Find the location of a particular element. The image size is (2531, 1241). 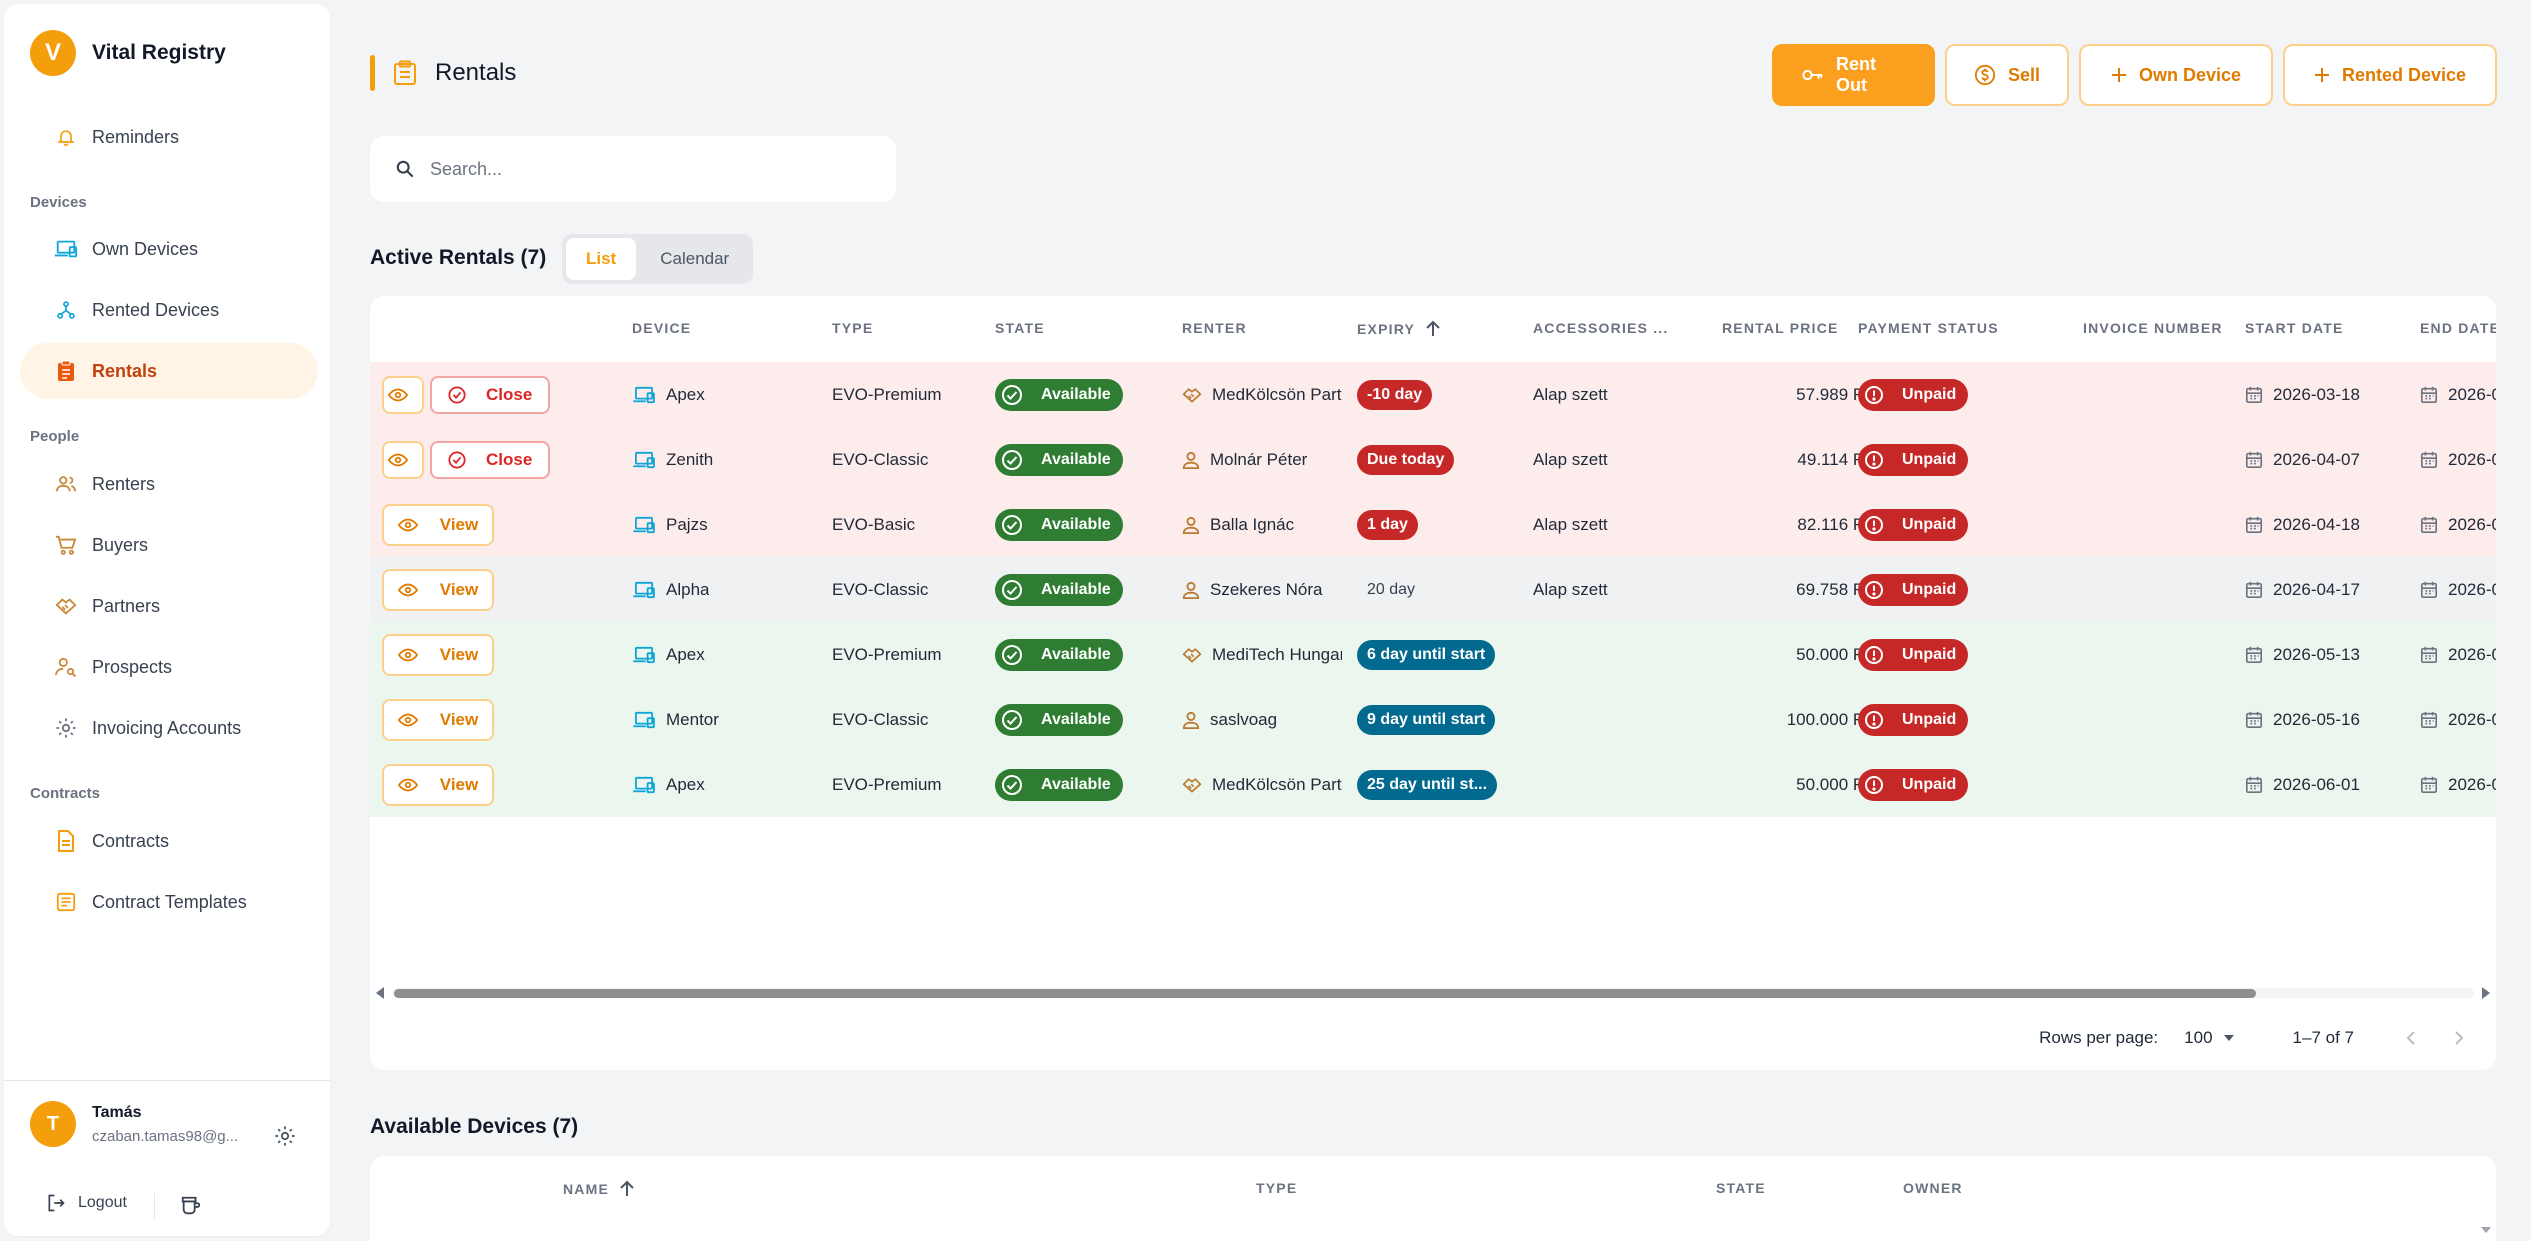

scroll-down-arrow-icon is located at coordinates (2486, 1230).